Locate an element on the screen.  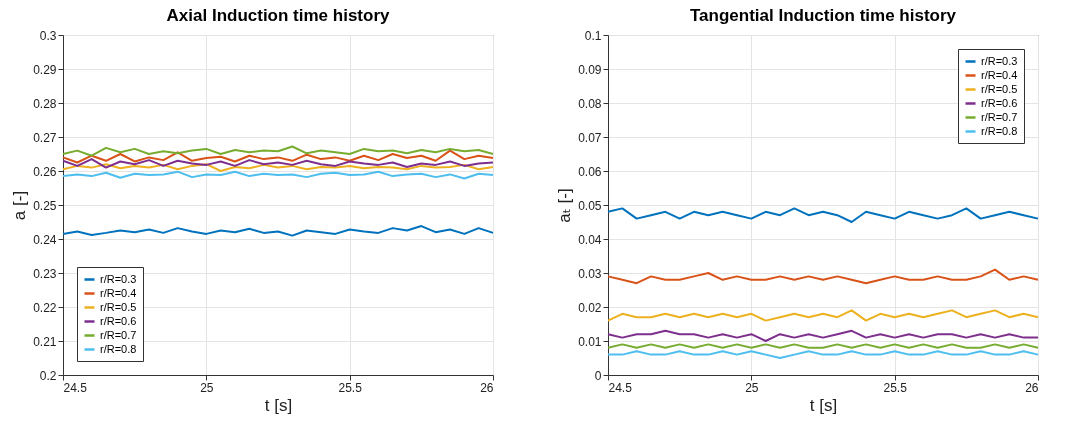
y-tick-label: 0.28 is located at coordinates (45, 103).